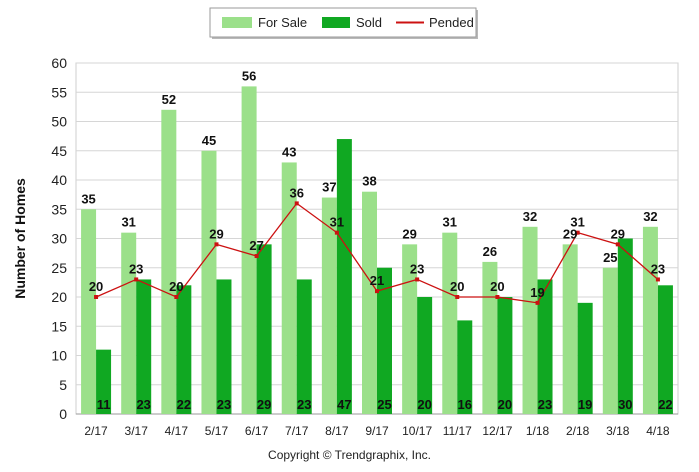 This screenshot has height=472, width=699. Describe the element at coordinates (618, 431) in the screenshot. I see `x-tick-label: 3/18` at that location.